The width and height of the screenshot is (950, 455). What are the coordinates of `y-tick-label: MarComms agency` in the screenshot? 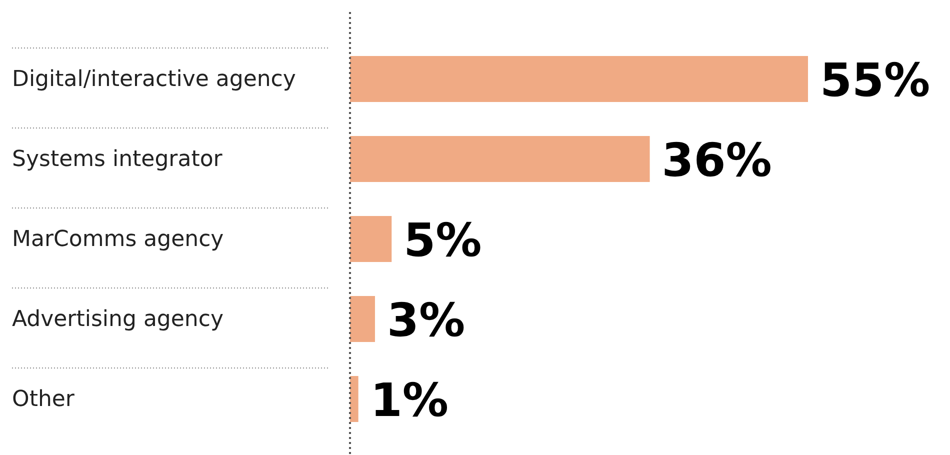 It's located at (118, 239).